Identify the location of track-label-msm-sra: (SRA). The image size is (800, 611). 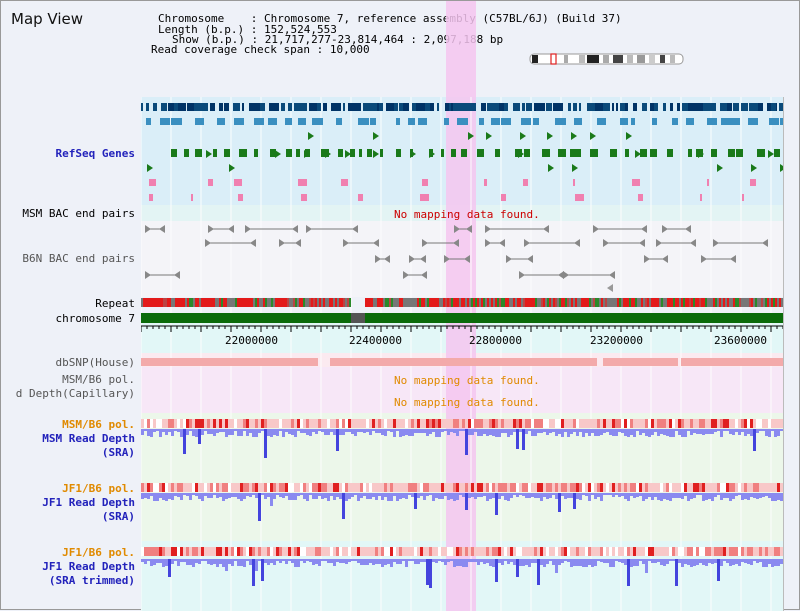
(118, 452).